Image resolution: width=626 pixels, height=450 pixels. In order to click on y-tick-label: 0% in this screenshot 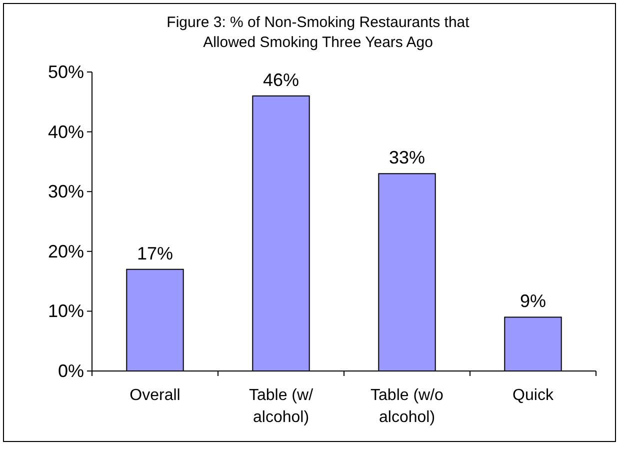, I will do `click(71, 371)`.